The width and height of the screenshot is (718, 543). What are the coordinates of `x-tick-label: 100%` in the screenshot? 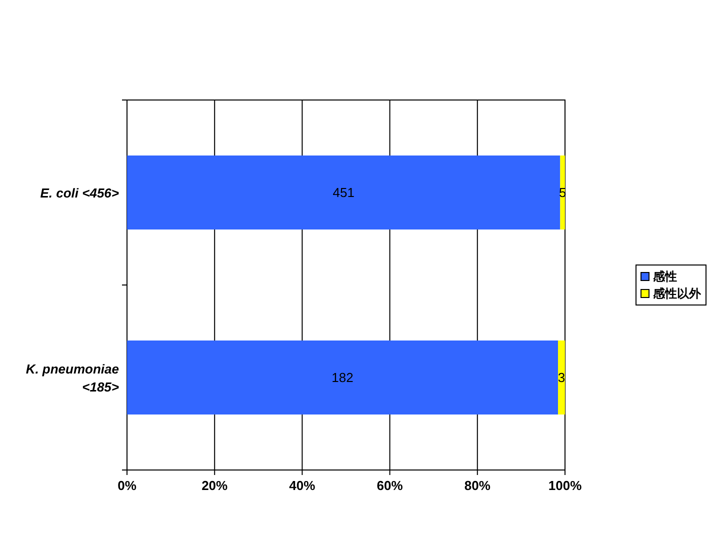 It's located at (565, 485).